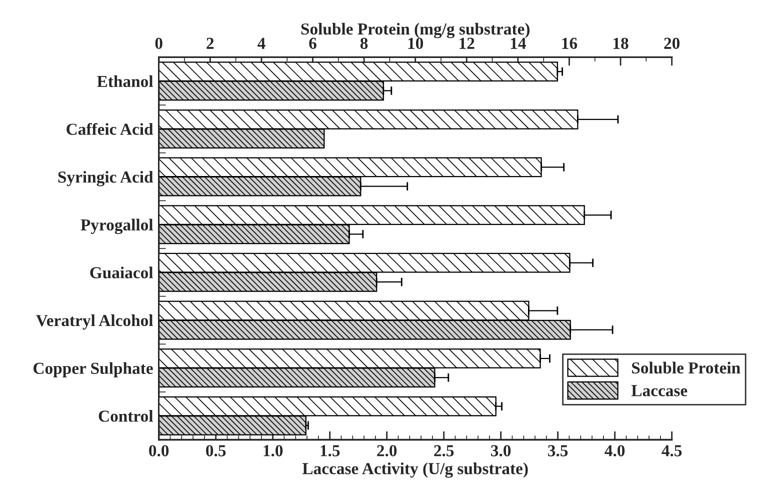 Image resolution: width=760 pixels, height=502 pixels. I want to click on x2-tick-label: 10, so click(416, 43).